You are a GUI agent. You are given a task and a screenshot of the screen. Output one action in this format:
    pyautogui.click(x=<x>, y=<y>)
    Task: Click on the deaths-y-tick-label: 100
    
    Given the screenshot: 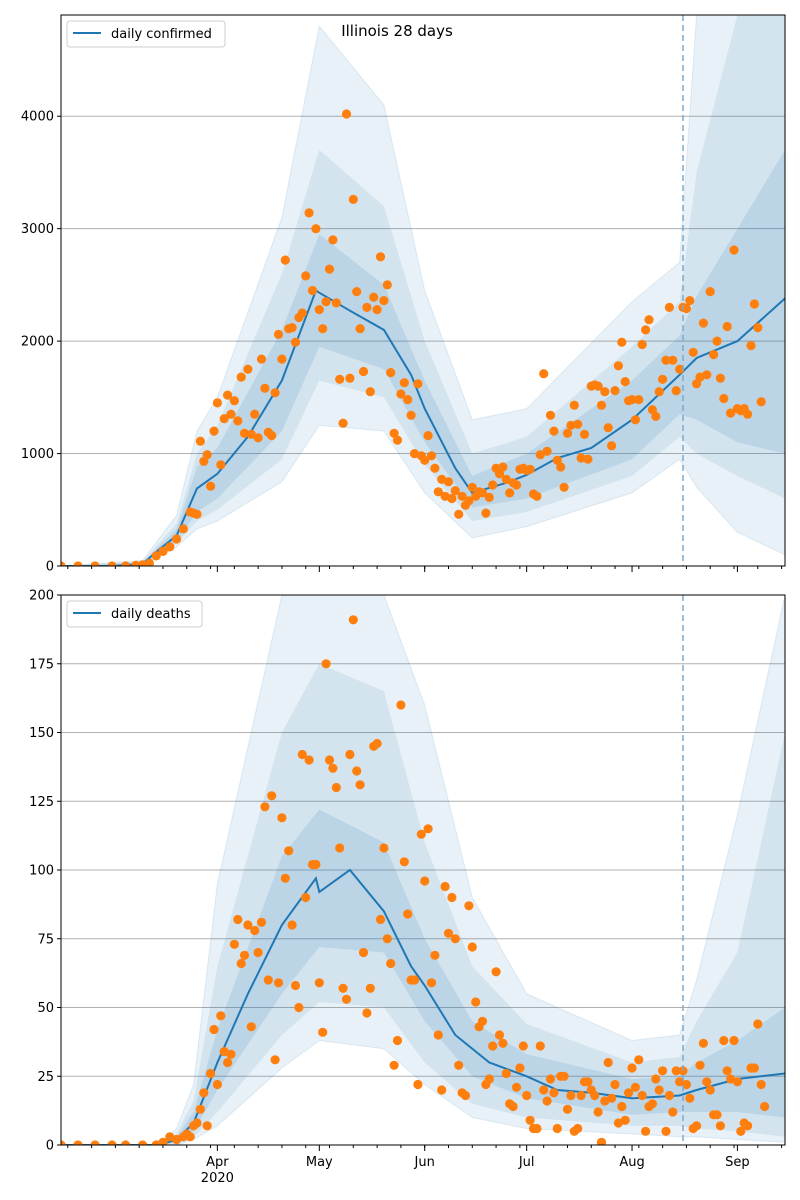 What is the action you would take?
    pyautogui.click(x=41, y=871)
    